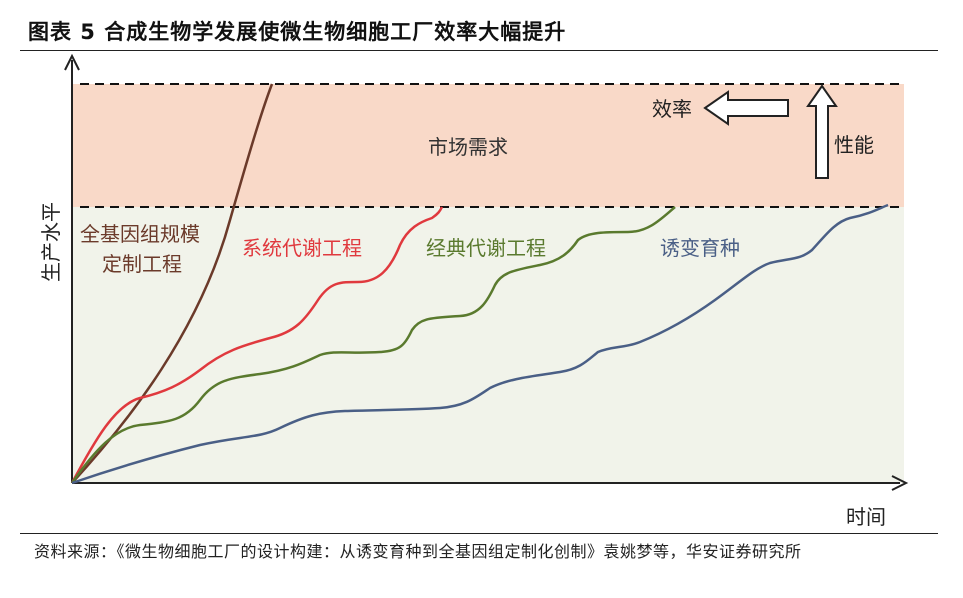  What do you see at coordinates (72, 62) in the screenshot?
I see `y-axis-arrow-icon` at bounding box center [72, 62].